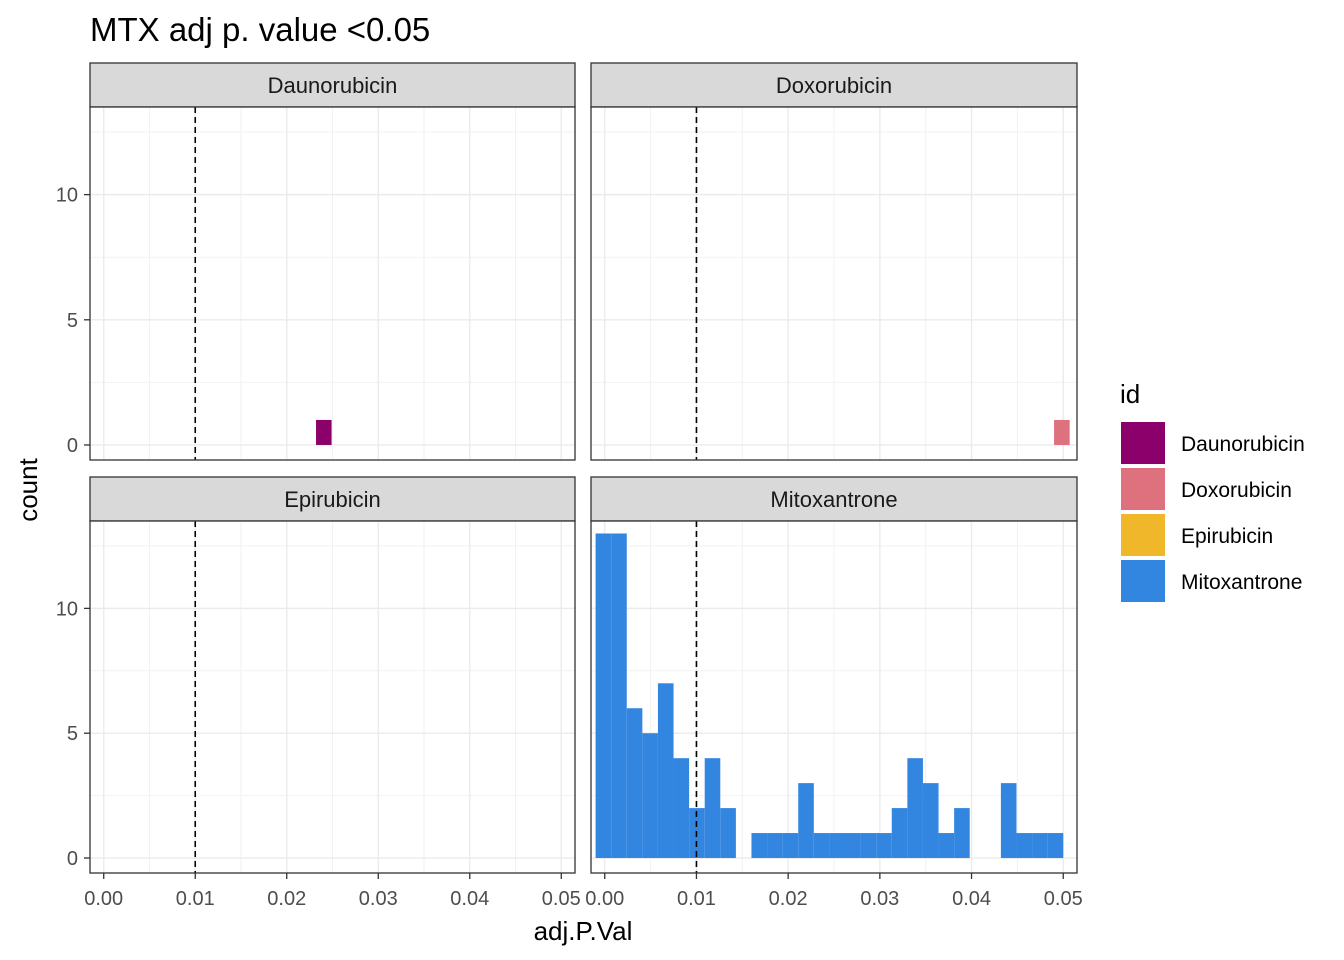 This screenshot has height=960, width=1344. What do you see at coordinates (1227, 536) in the screenshot?
I see `legend-label-epirubicin: Epirubicin` at bounding box center [1227, 536].